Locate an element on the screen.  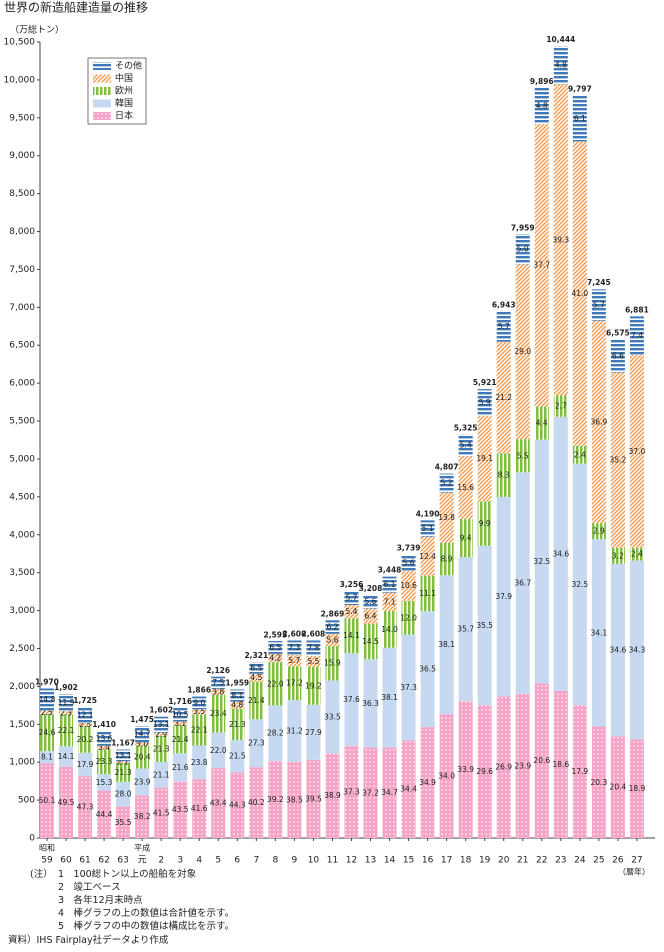
segment-label: 5.4 is located at coordinates (352, 611).